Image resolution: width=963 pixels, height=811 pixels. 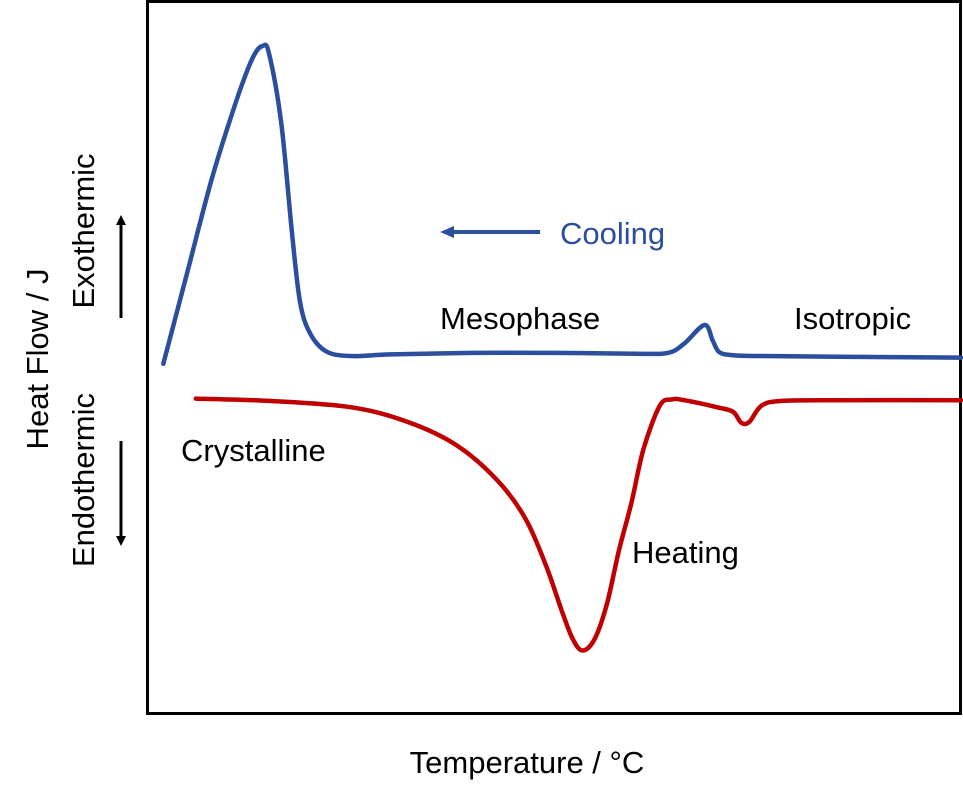 I want to click on exothermic-label: Exothermic, so click(x=83, y=230).